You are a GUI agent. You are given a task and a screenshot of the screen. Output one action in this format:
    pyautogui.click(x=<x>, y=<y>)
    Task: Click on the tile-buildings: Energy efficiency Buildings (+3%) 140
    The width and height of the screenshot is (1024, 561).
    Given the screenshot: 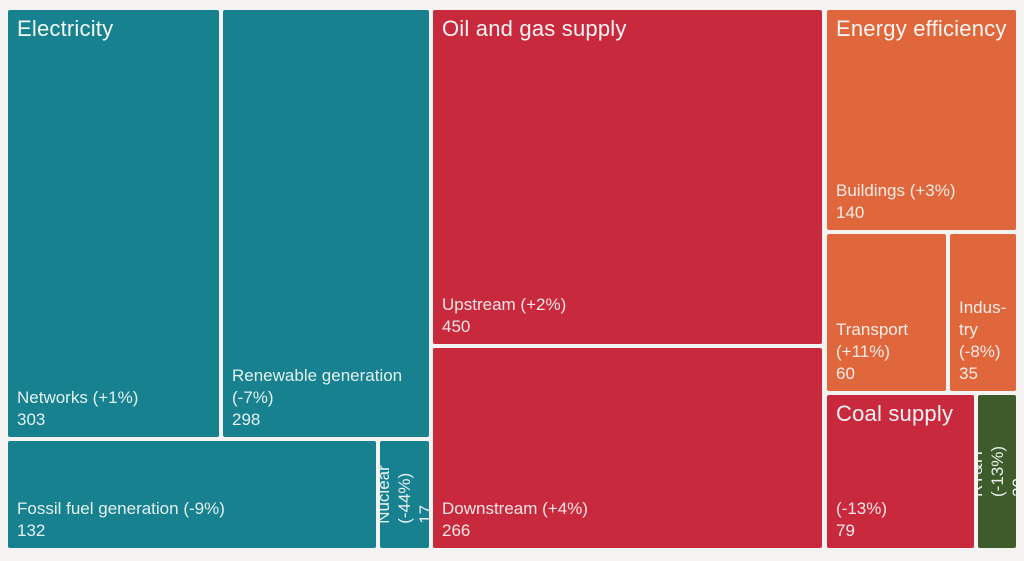 What is the action you would take?
    pyautogui.click(x=921, y=120)
    